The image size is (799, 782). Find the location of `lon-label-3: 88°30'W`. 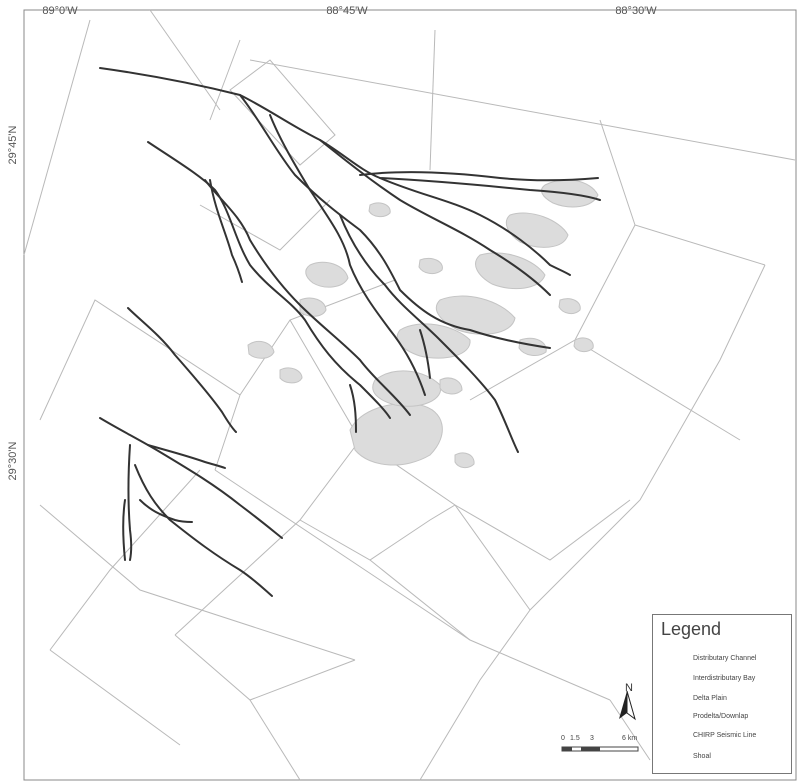

lon-label-3: 88°30'W is located at coordinates (636, 11).